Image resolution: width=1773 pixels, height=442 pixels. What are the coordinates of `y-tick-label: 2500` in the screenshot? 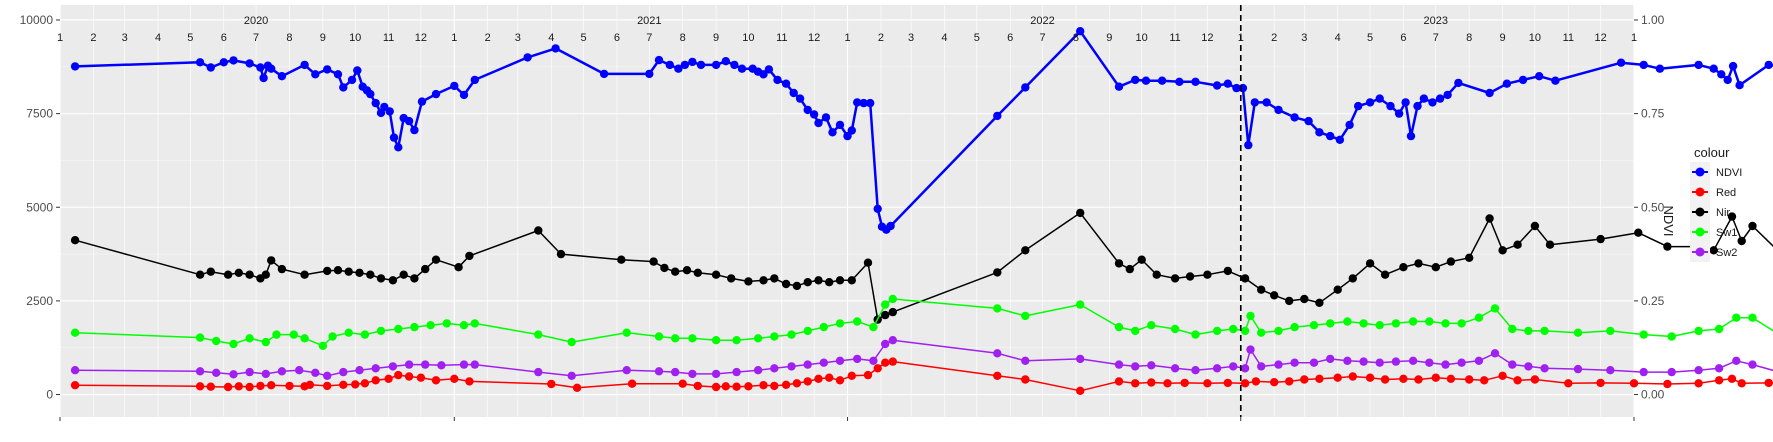 It's located at (39, 301).